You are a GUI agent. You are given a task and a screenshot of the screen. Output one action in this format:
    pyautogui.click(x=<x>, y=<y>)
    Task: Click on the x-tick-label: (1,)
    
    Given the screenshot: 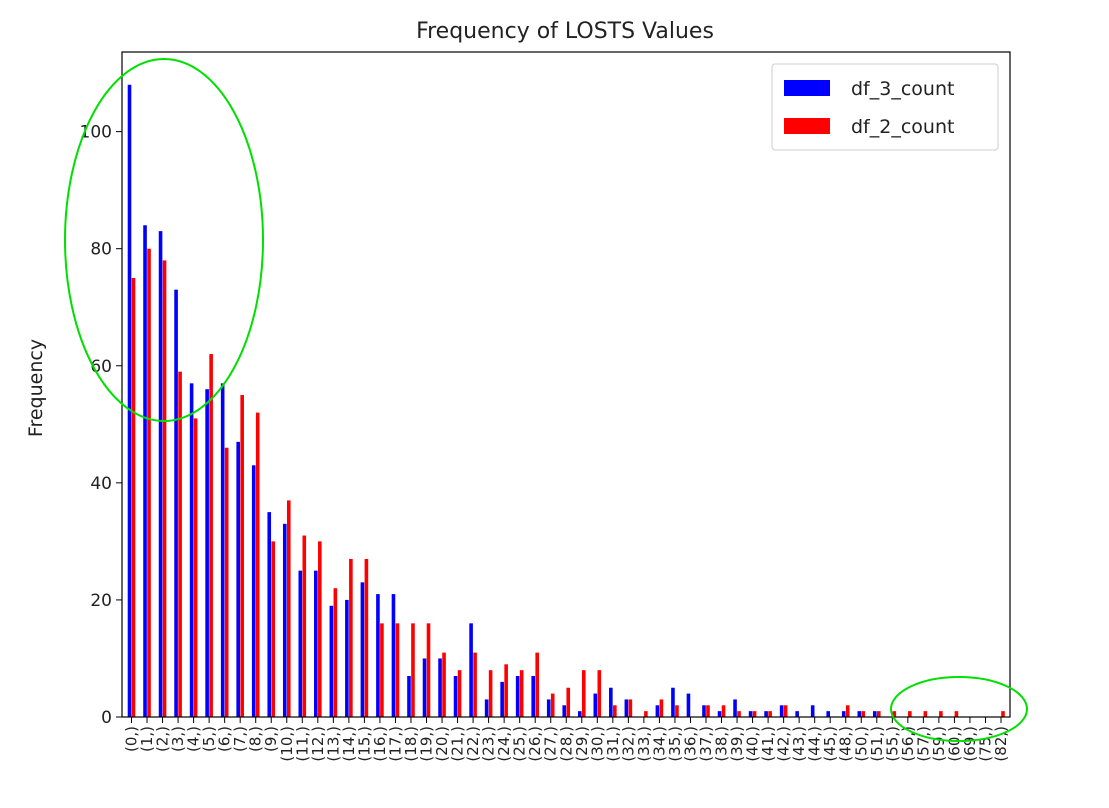 What is the action you would take?
    pyautogui.click(x=147, y=739)
    